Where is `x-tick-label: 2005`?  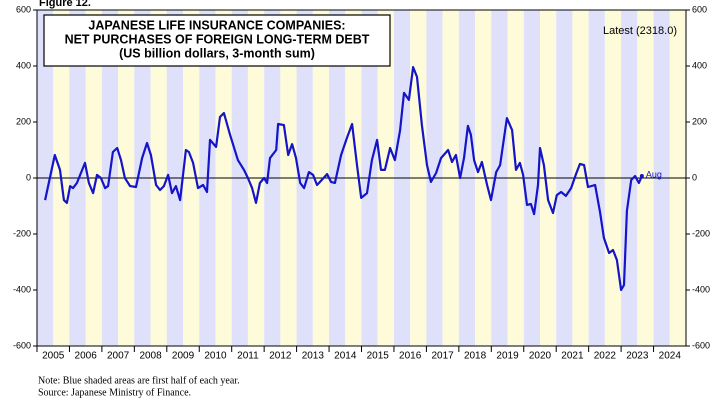
x-tick-label: 2005 is located at coordinates (53, 356).